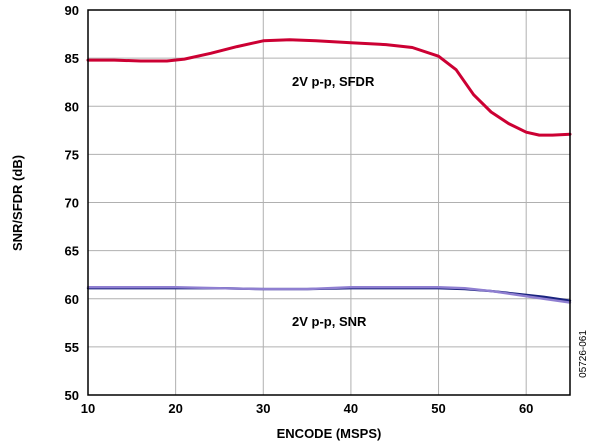 This screenshot has height=444, width=595. What do you see at coordinates (333, 81) in the screenshot?
I see `sfdr-series-label: 2V p-p, SFDR` at bounding box center [333, 81].